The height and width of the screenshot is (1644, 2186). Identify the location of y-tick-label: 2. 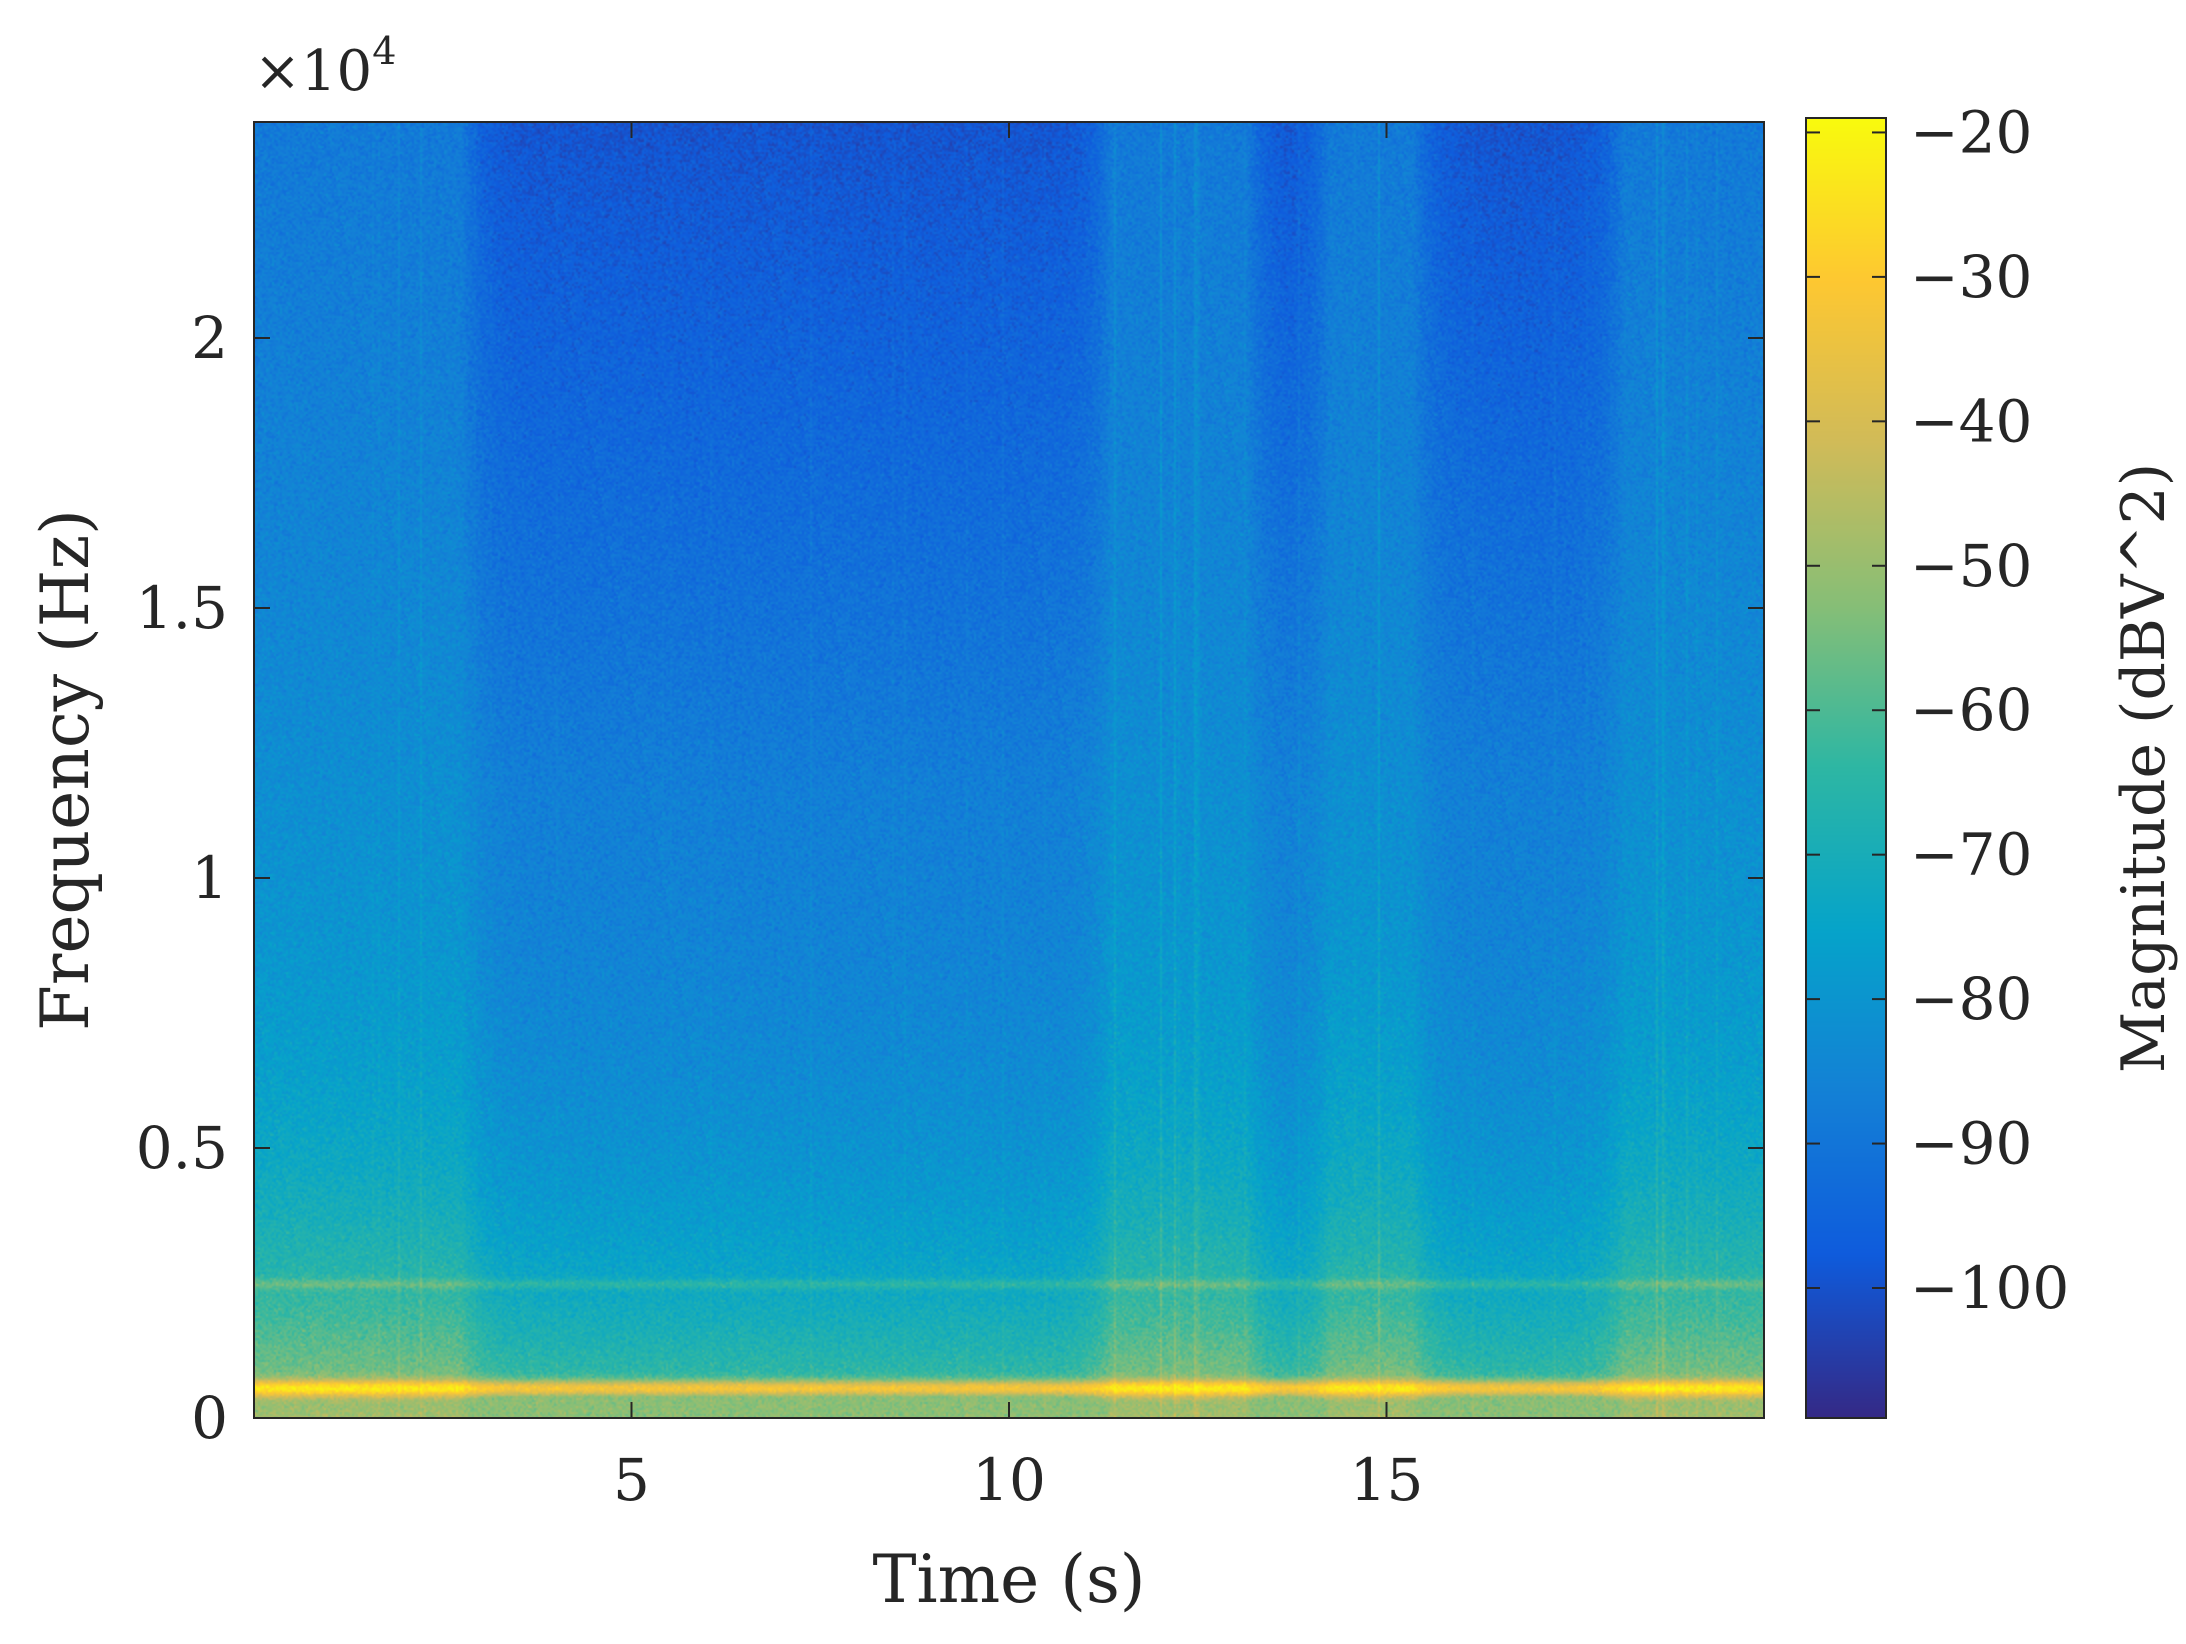
(209, 338).